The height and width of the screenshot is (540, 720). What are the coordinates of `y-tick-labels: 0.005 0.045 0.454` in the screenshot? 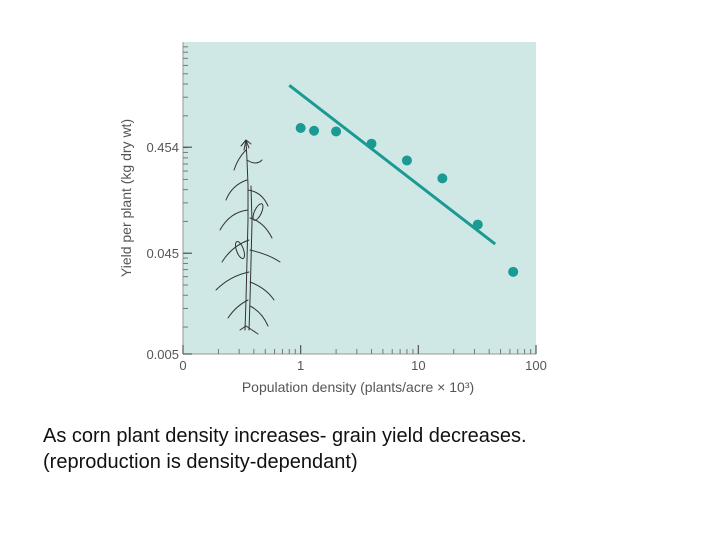 It's located at (162, 251).